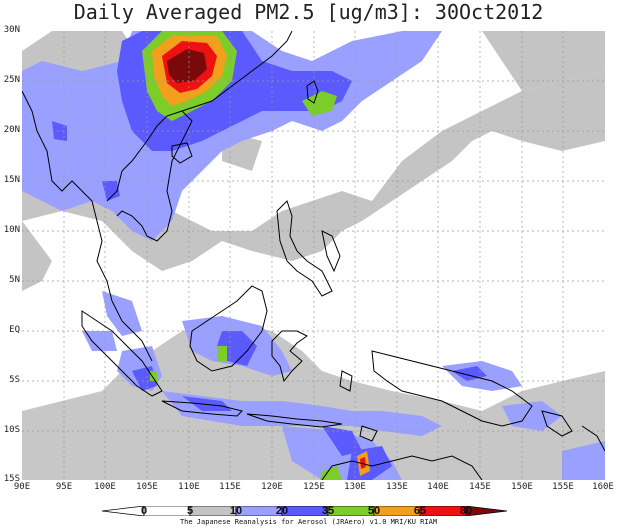 This screenshot has width=617, height=529. Describe the element at coordinates (466, 511) in the screenshot. I see `colorbar-label-80: 80` at that location.